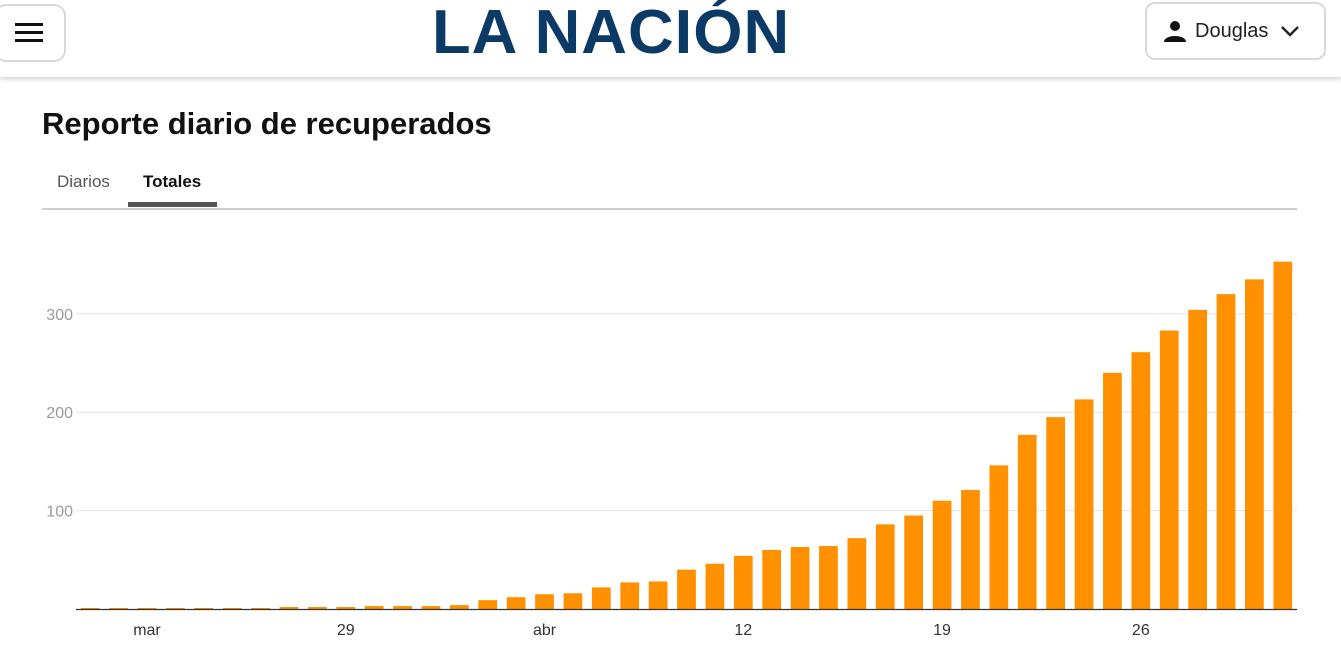 The height and width of the screenshot is (655, 1341). What do you see at coordinates (59, 315) in the screenshot?
I see `y-tick-label: 300` at bounding box center [59, 315].